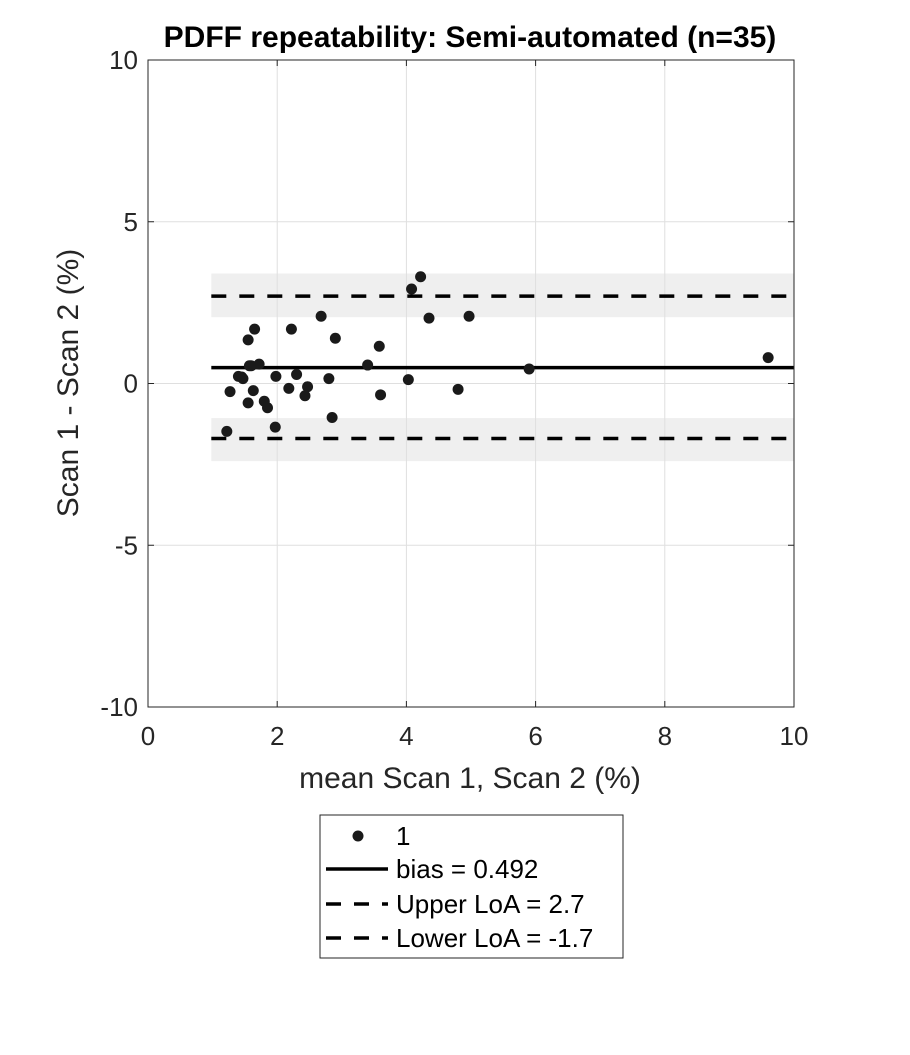 The image size is (910, 1055). Describe the element at coordinates (131, 384) in the screenshot. I see `y-tick-label: 0` at that location.